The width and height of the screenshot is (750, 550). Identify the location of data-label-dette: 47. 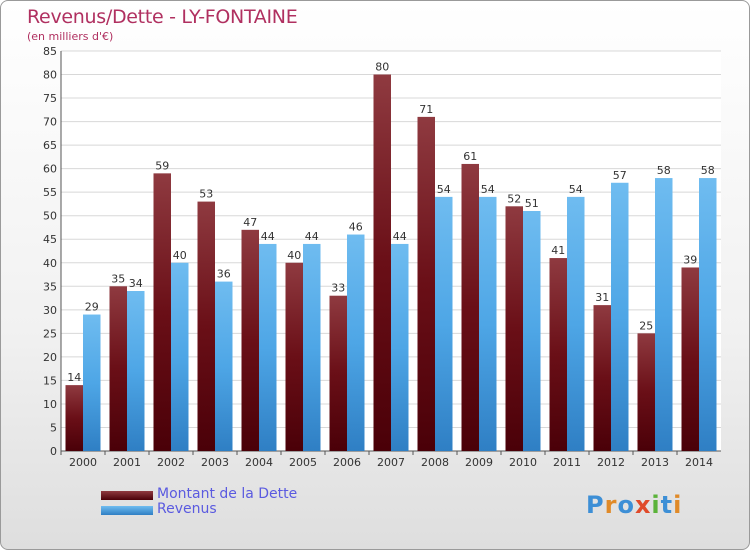
(250, 222).